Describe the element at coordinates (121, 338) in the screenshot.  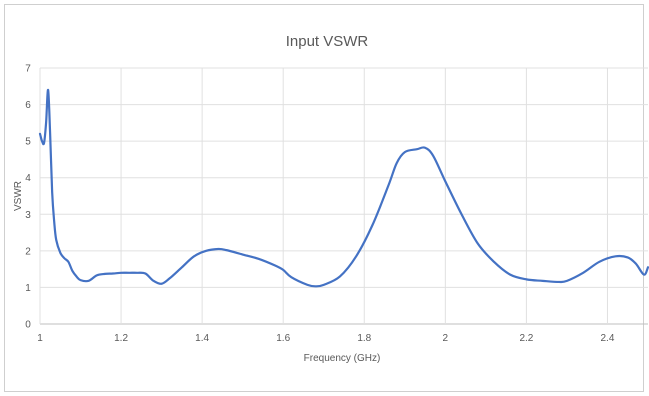
I see `x-tick-label: 1.2` at that location.